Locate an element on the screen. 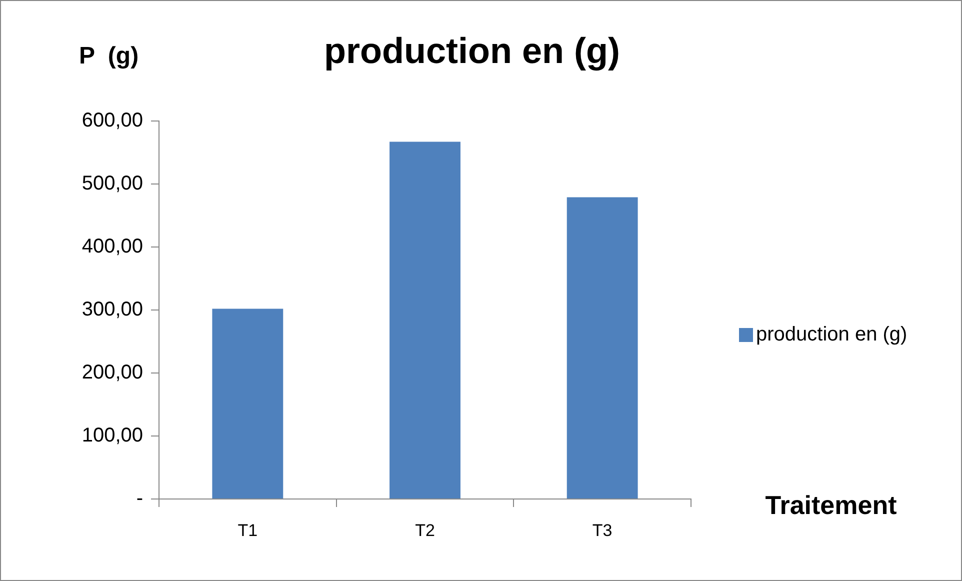 The height and width of the screenshot is (581, 962). x-axis-title: Traitement is located at coordinates (831, 505).